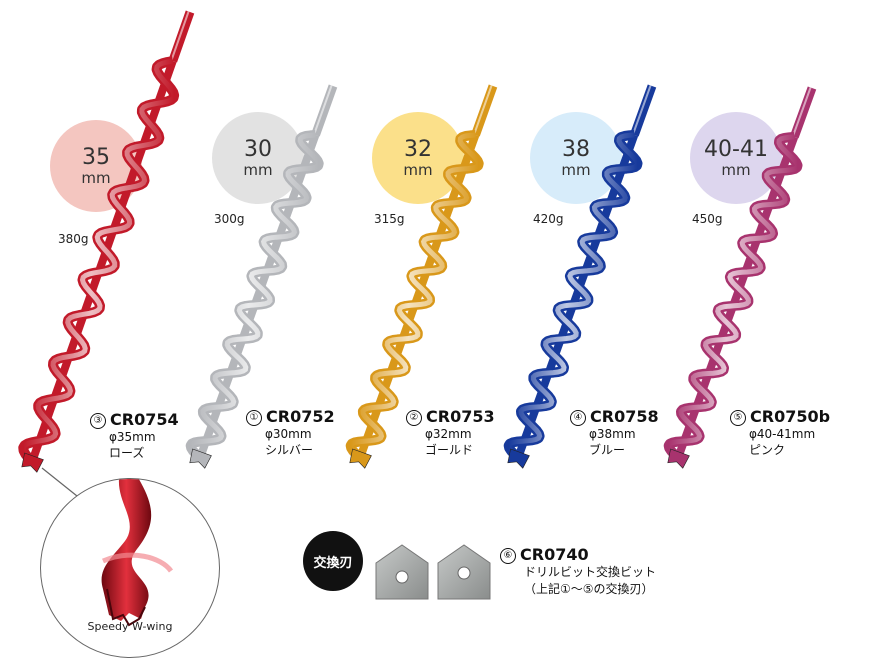 The image size is (870, 665). What do you see at coordinates (144, 419) in the screenshot?
I see `product-code: CR0754` at bounding box center [144, 419].